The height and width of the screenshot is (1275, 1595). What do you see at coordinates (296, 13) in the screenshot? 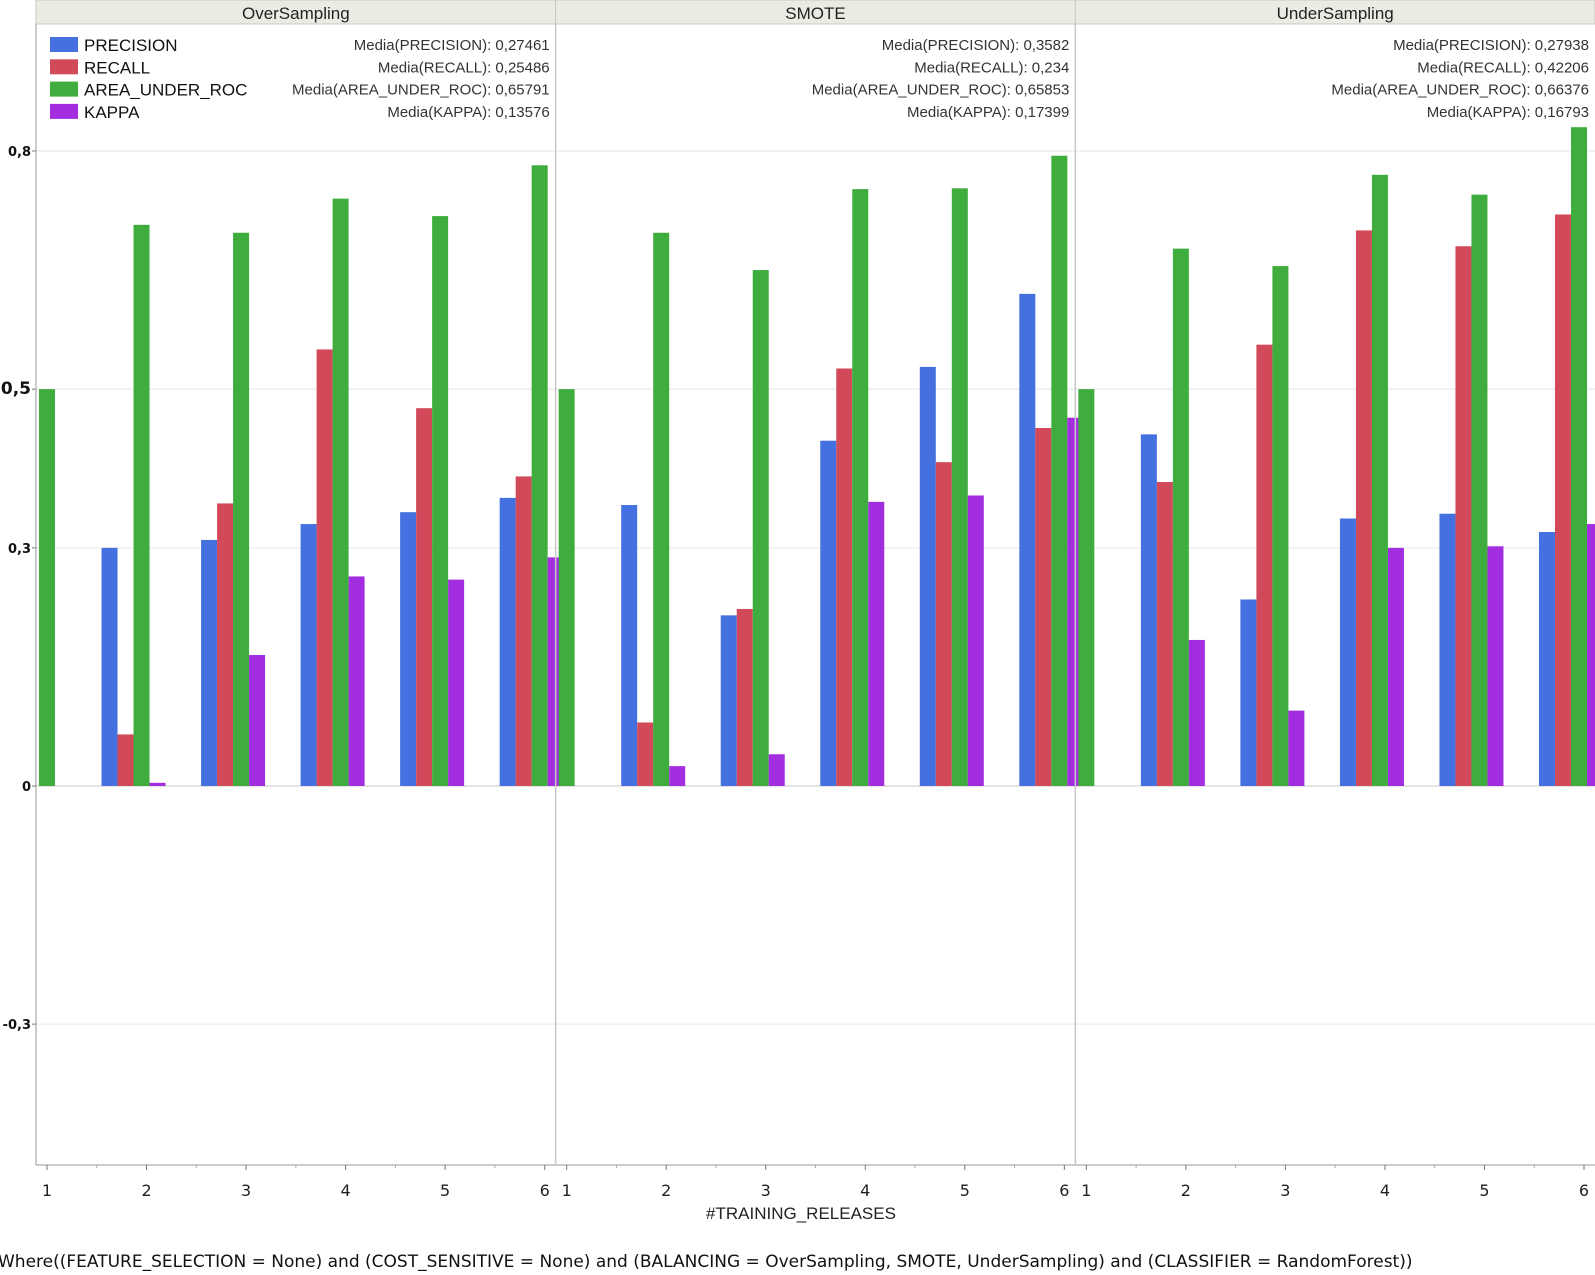
I see `panel-title: OverSampling` at bounding box center [296, 13].